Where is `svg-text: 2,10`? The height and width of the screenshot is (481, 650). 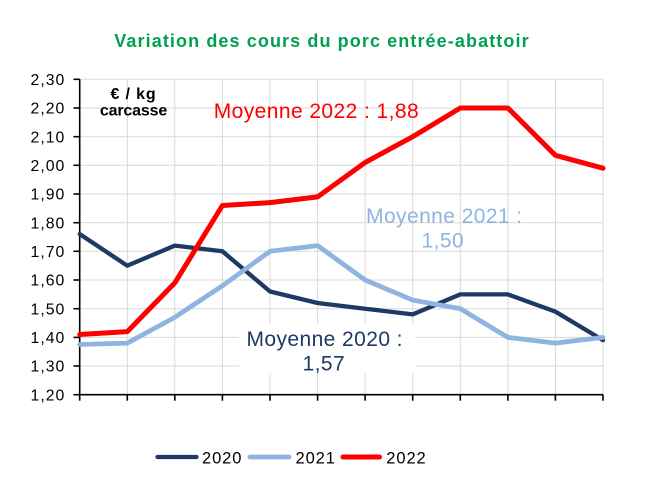
svg-text: 2,10 is located at coordinates (48, 137).